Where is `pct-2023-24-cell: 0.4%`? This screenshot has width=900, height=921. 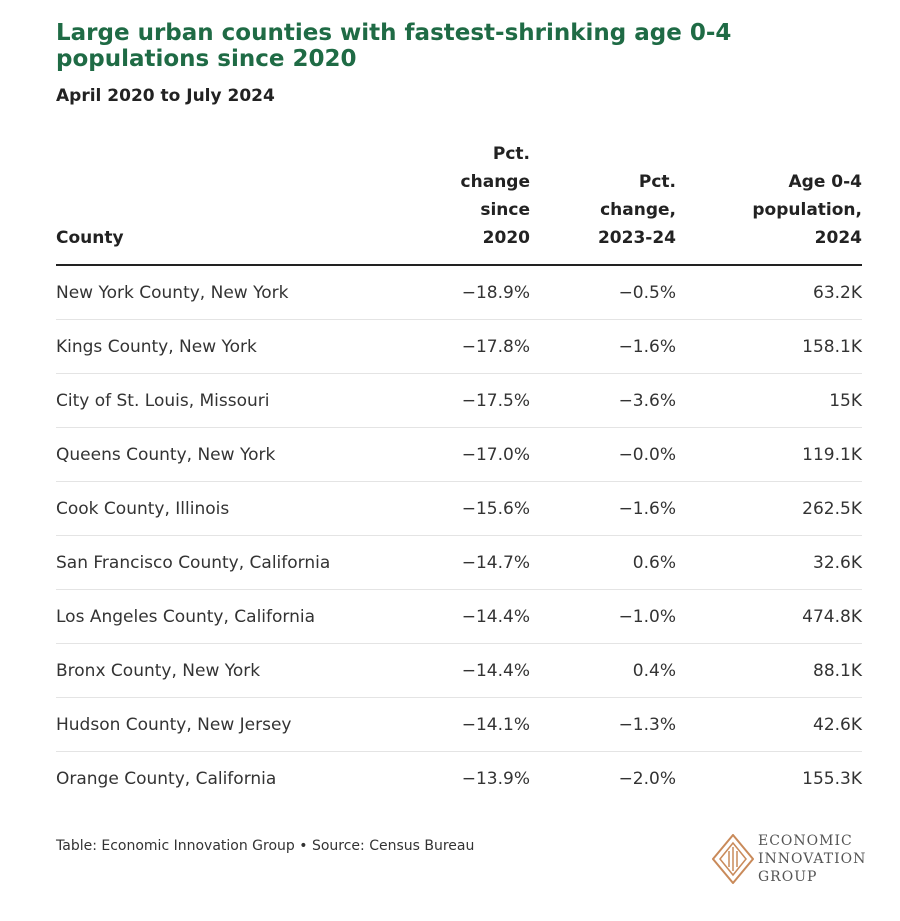
pct-2023-24-cell: 0.4% is located at coordinates (603, 670).